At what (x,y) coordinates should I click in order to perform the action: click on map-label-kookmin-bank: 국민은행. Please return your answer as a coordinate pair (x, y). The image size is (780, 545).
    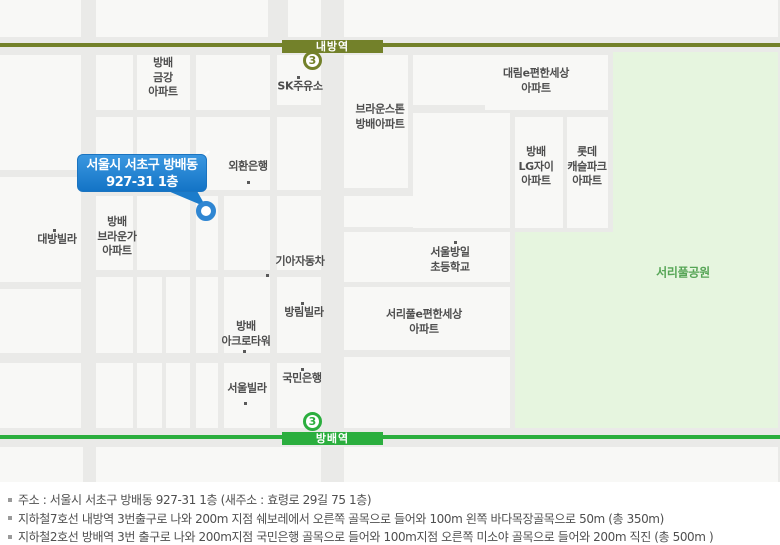
    Looking at the image, I should click on (302, 378).